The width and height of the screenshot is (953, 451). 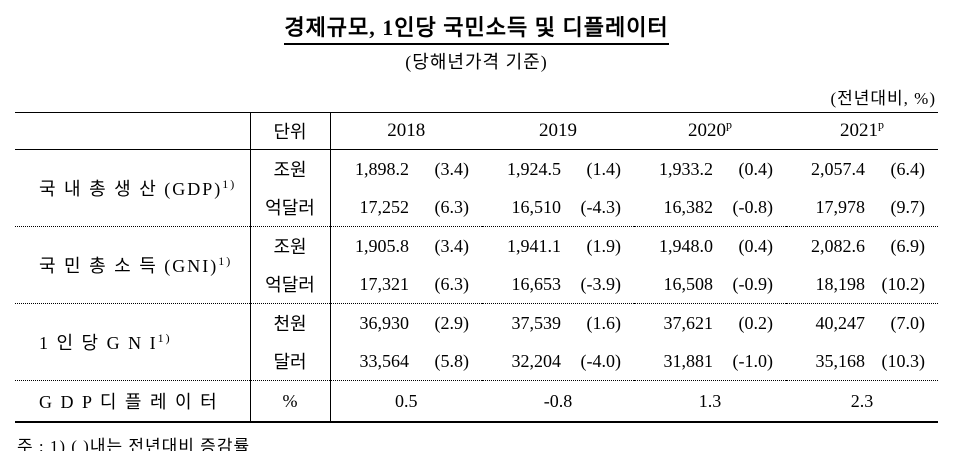 I want to click on row-label-gni-per-capita: 1 인 당 G N I1), so click(x=132, y=342).